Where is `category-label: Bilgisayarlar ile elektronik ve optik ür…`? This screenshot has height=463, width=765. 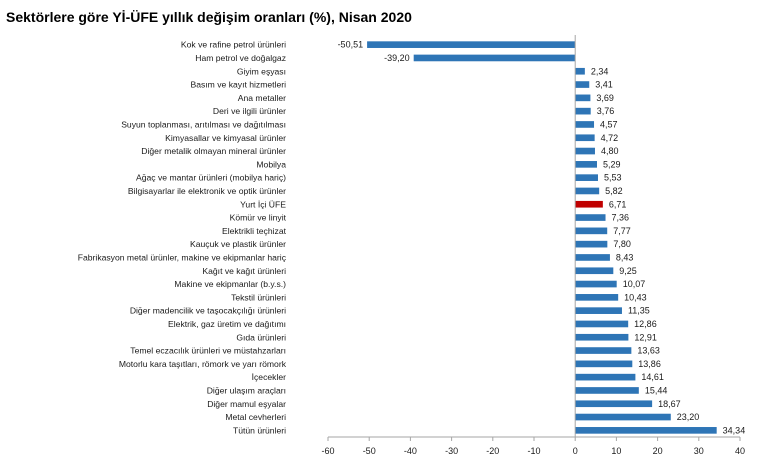
category-label: Bilgisayarlar ile elektronik ve optik ür… is located at coordinates (207, 191).